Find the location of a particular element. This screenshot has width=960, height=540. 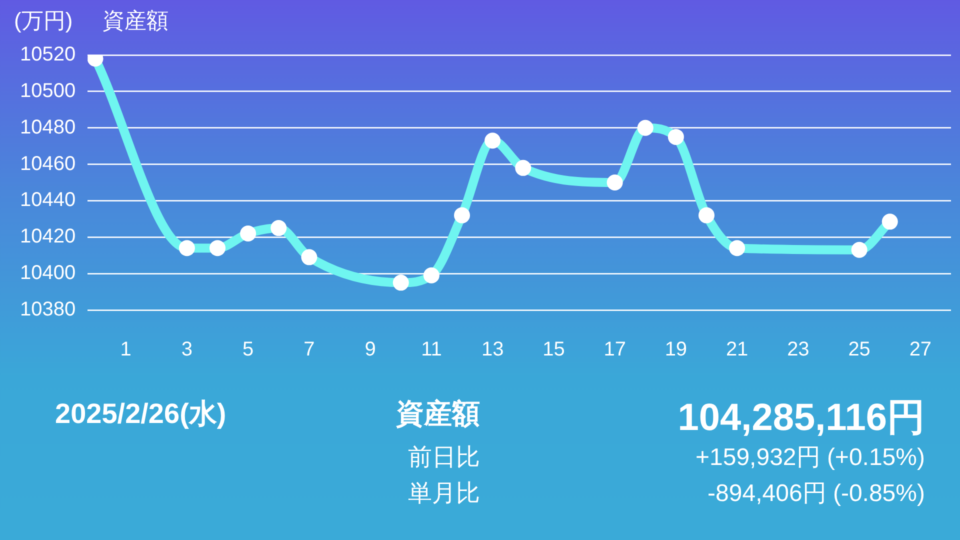

chart-title: 資産額 is located at coordinates (135, 21).